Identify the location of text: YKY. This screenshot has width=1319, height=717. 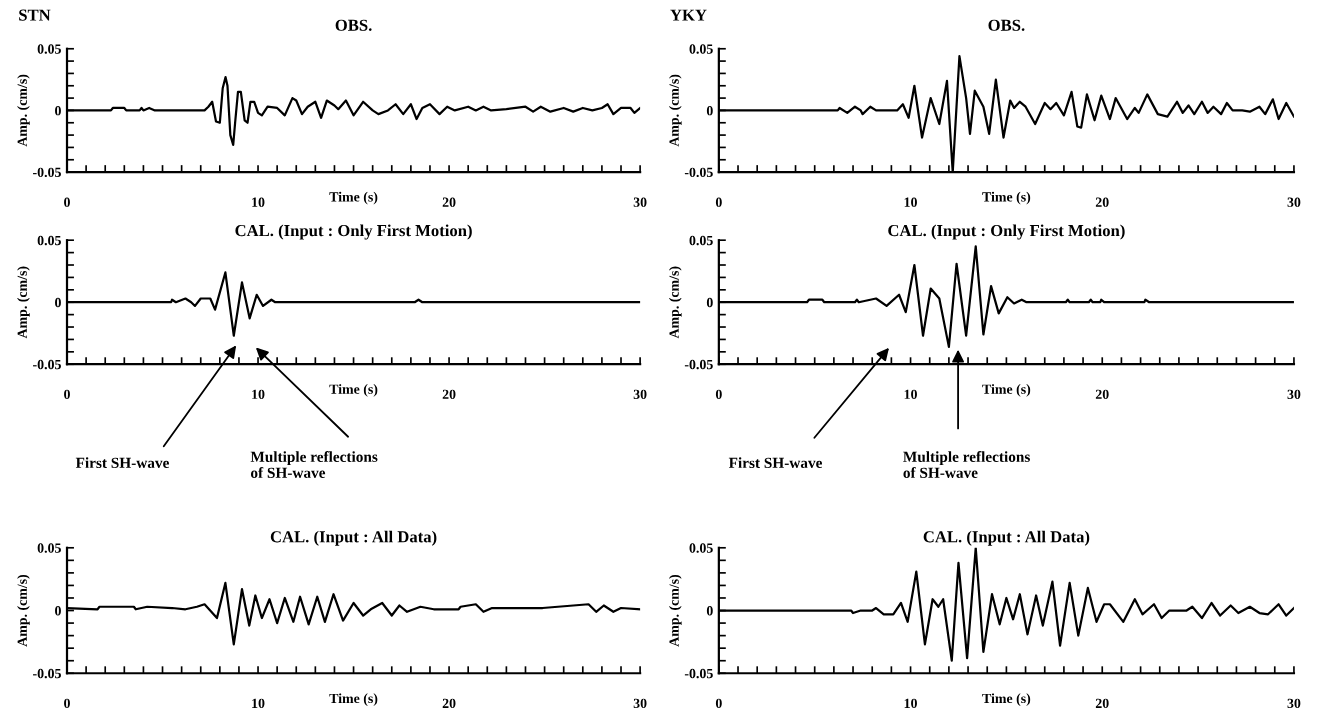
(688, 15).